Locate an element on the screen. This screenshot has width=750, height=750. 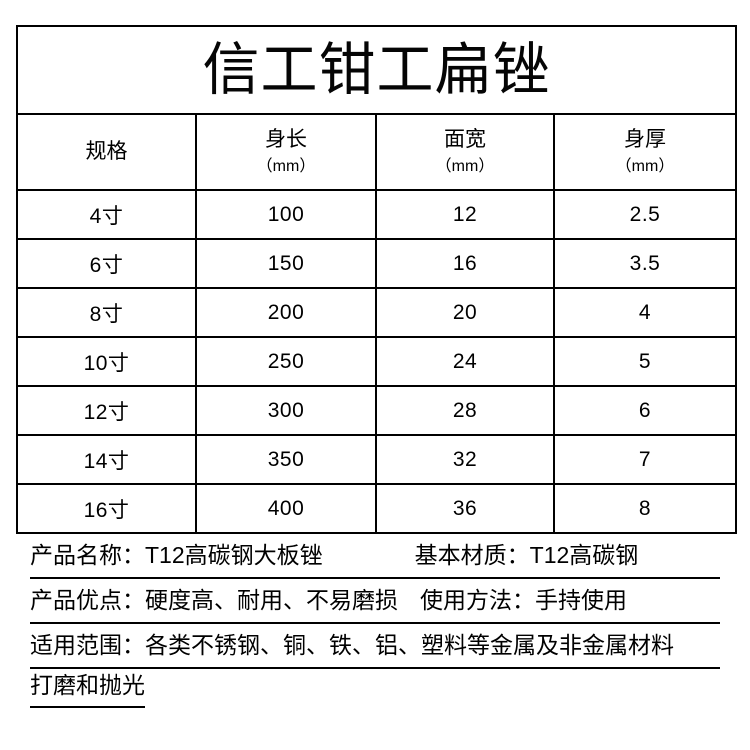
cell-thickness: 2.5 is located at coordinates (645, 214).